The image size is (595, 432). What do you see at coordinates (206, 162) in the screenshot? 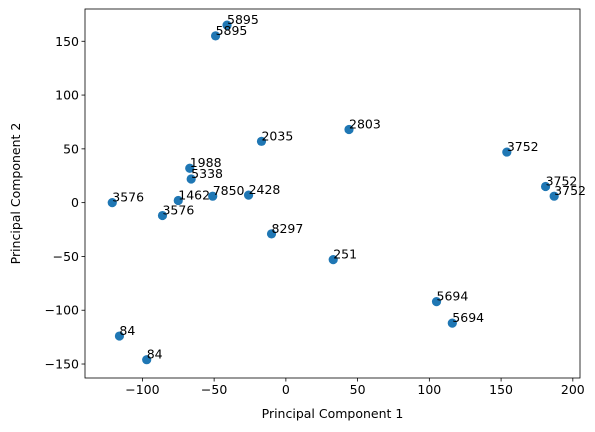
I see `point-label: 1988` at bounding box center [206, 162].